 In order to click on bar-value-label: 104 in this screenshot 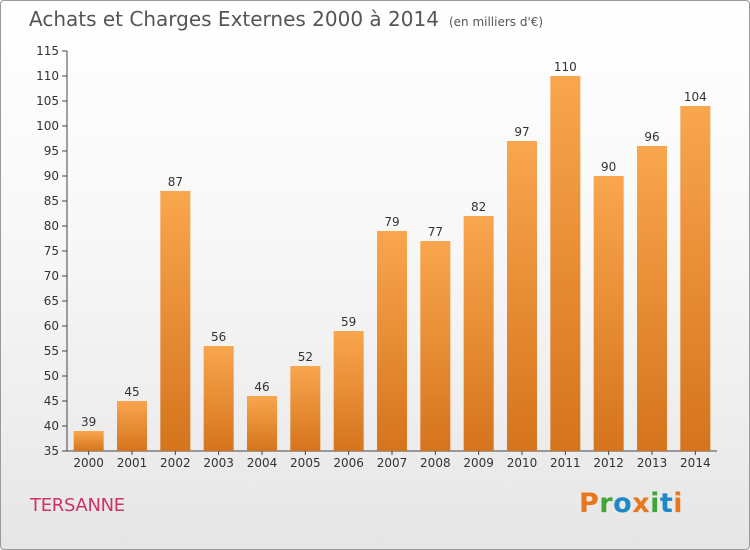, I will do `click(695, 97)`.